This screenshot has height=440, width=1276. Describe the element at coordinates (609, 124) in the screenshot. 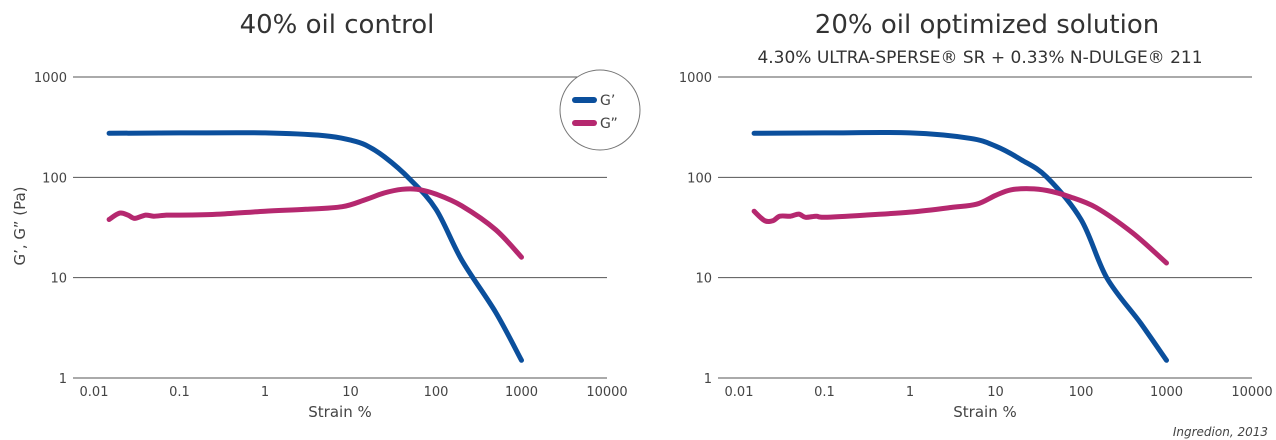

I see `legend-label-g-double-prime: G”` at that location.